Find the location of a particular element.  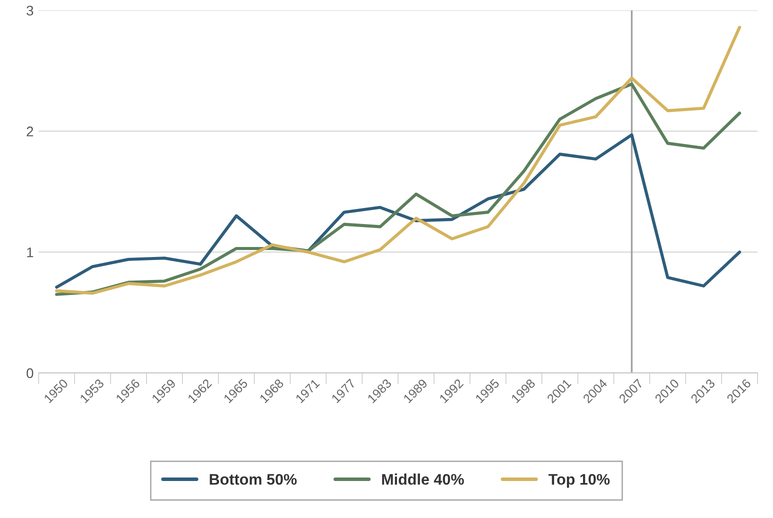

legend-label: Top 10% is located at coordinates (579, 481).